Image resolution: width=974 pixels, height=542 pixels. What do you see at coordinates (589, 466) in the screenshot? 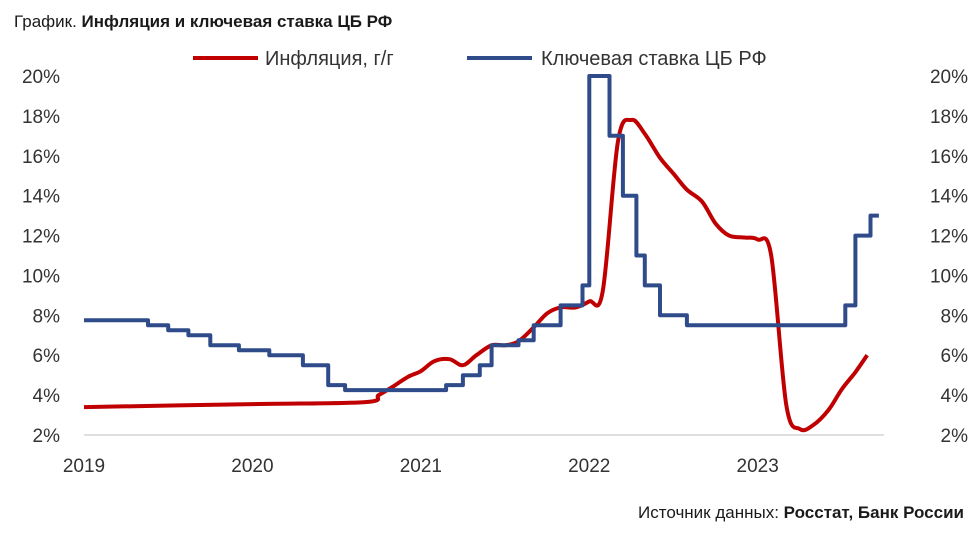
I see `x-tick: 2022` at bounding box center [589, 466].